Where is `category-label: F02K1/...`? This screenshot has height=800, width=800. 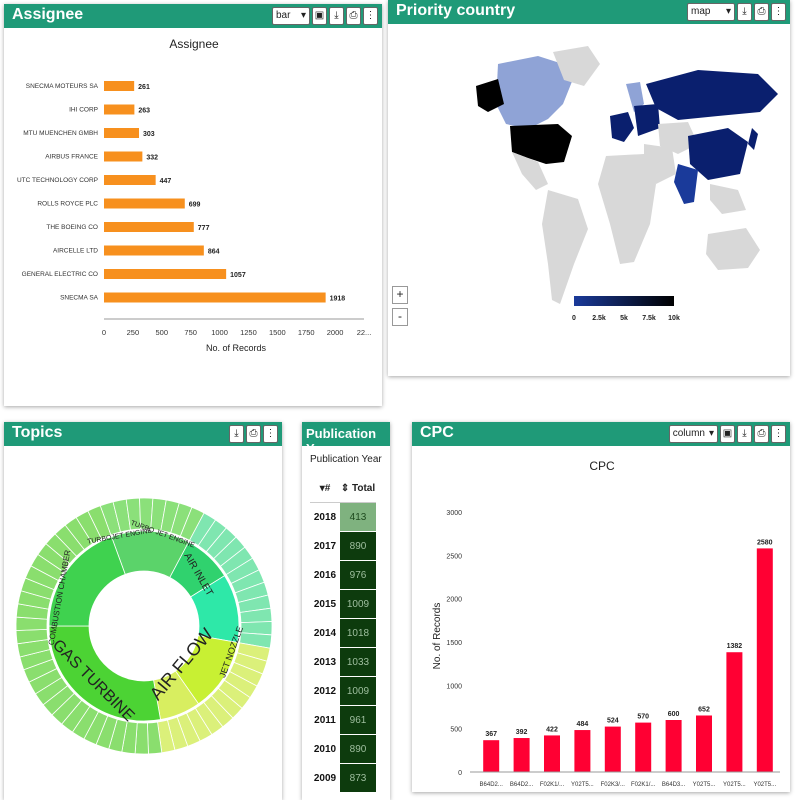
category-label: F02K1/... is located at coordinates (643, 785).